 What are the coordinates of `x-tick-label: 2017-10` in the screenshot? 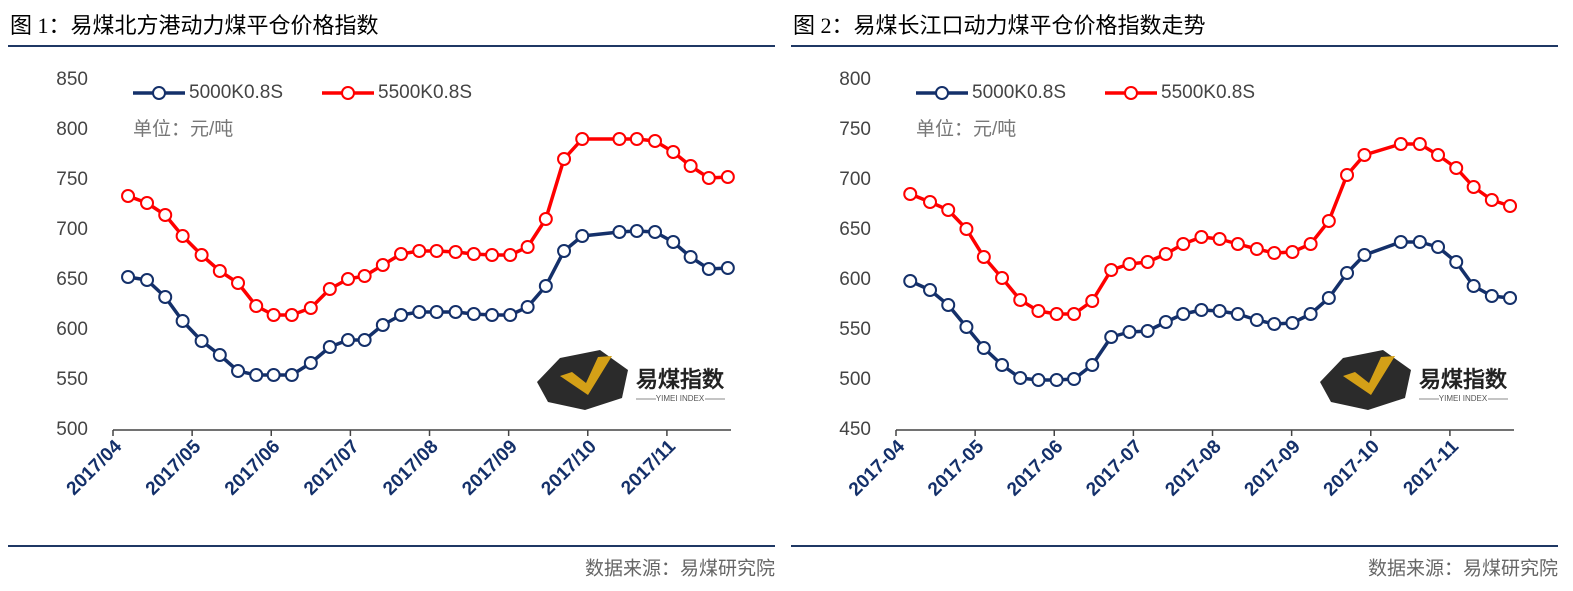 It's located at (1352, 468).